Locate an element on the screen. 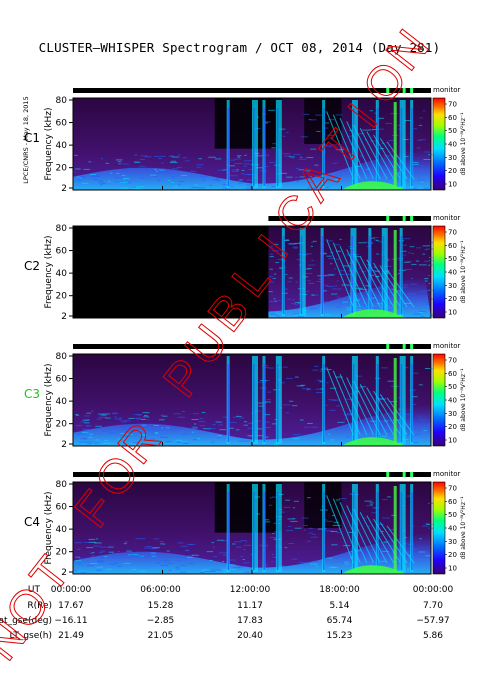  colorbar-tick-label: 70 is located at coordinates (452, 361).